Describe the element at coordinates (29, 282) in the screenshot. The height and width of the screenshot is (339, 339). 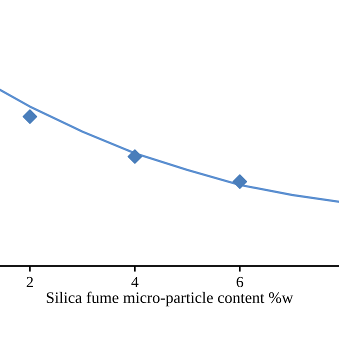
I see `x-tick-label: 2` at that location.